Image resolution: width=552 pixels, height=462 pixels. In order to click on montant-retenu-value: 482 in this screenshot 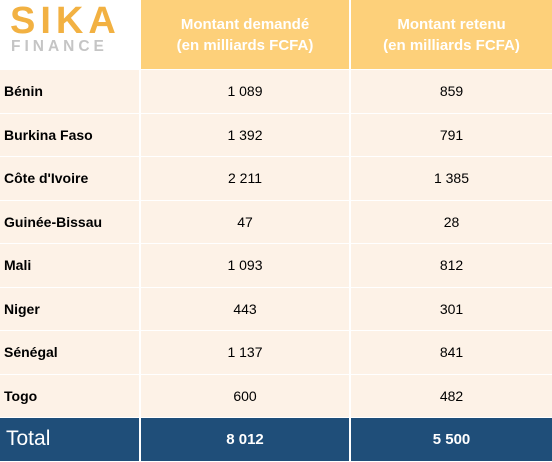, I will do `click(450, 395)`.